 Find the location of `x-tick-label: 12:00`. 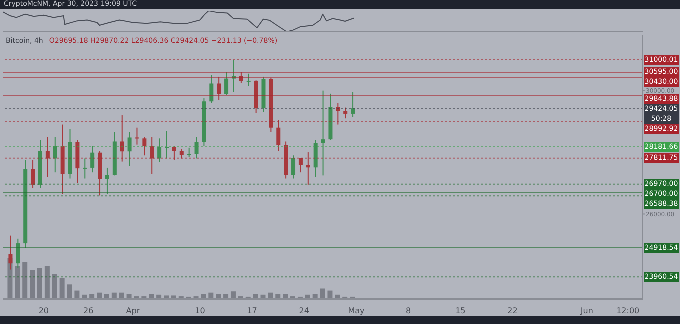

x-tick-label: 12:00 is located at coordinates (628, 311).